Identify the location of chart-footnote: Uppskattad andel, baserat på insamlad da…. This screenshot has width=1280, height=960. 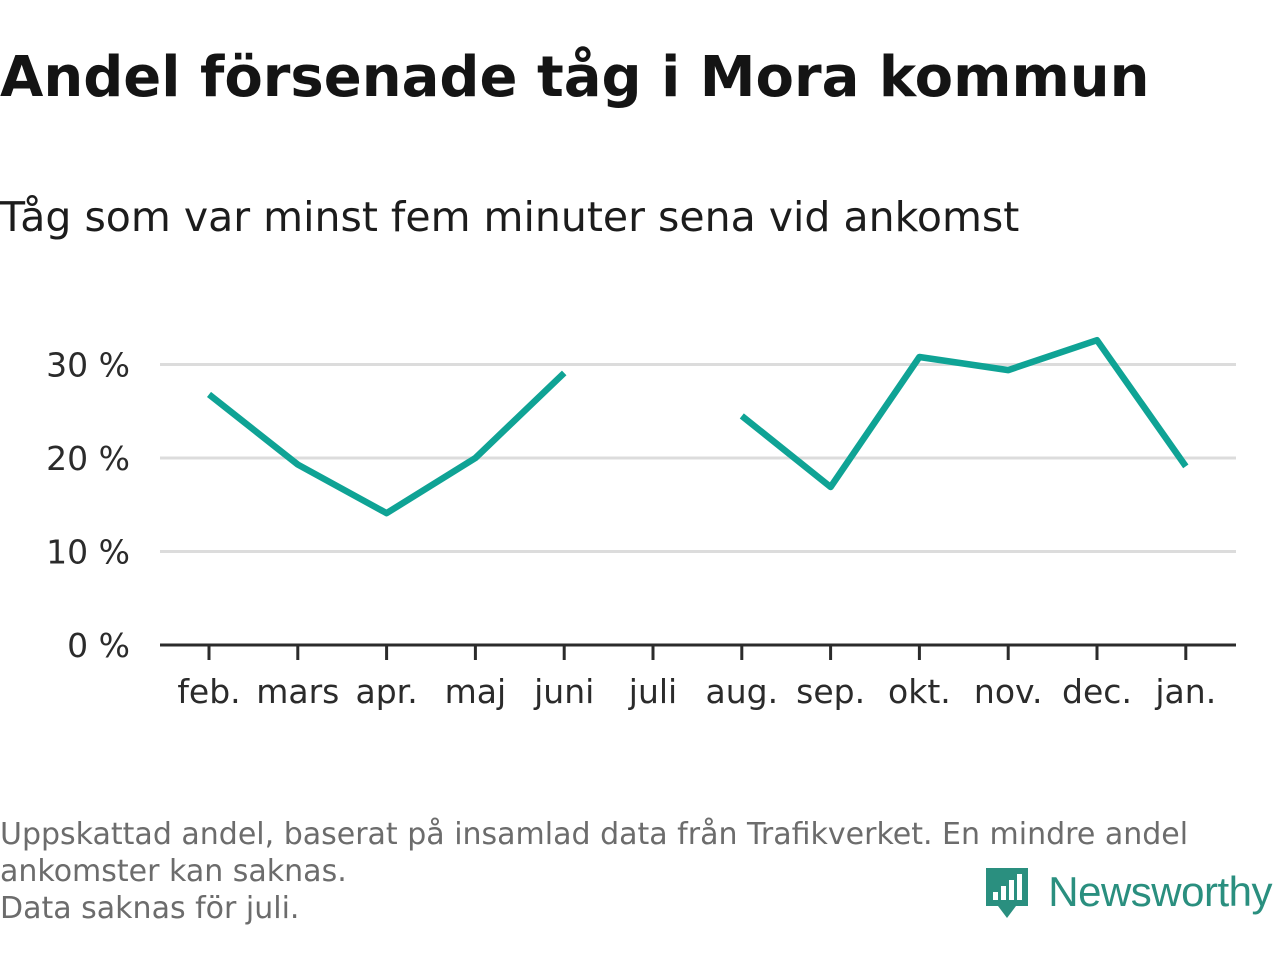
(637, 871).